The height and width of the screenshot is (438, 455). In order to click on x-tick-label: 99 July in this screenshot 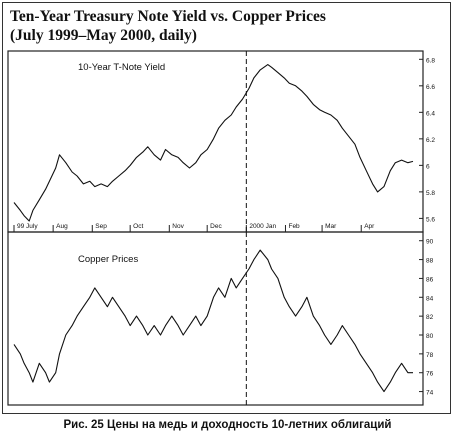, I will do `click(27, 226)`.